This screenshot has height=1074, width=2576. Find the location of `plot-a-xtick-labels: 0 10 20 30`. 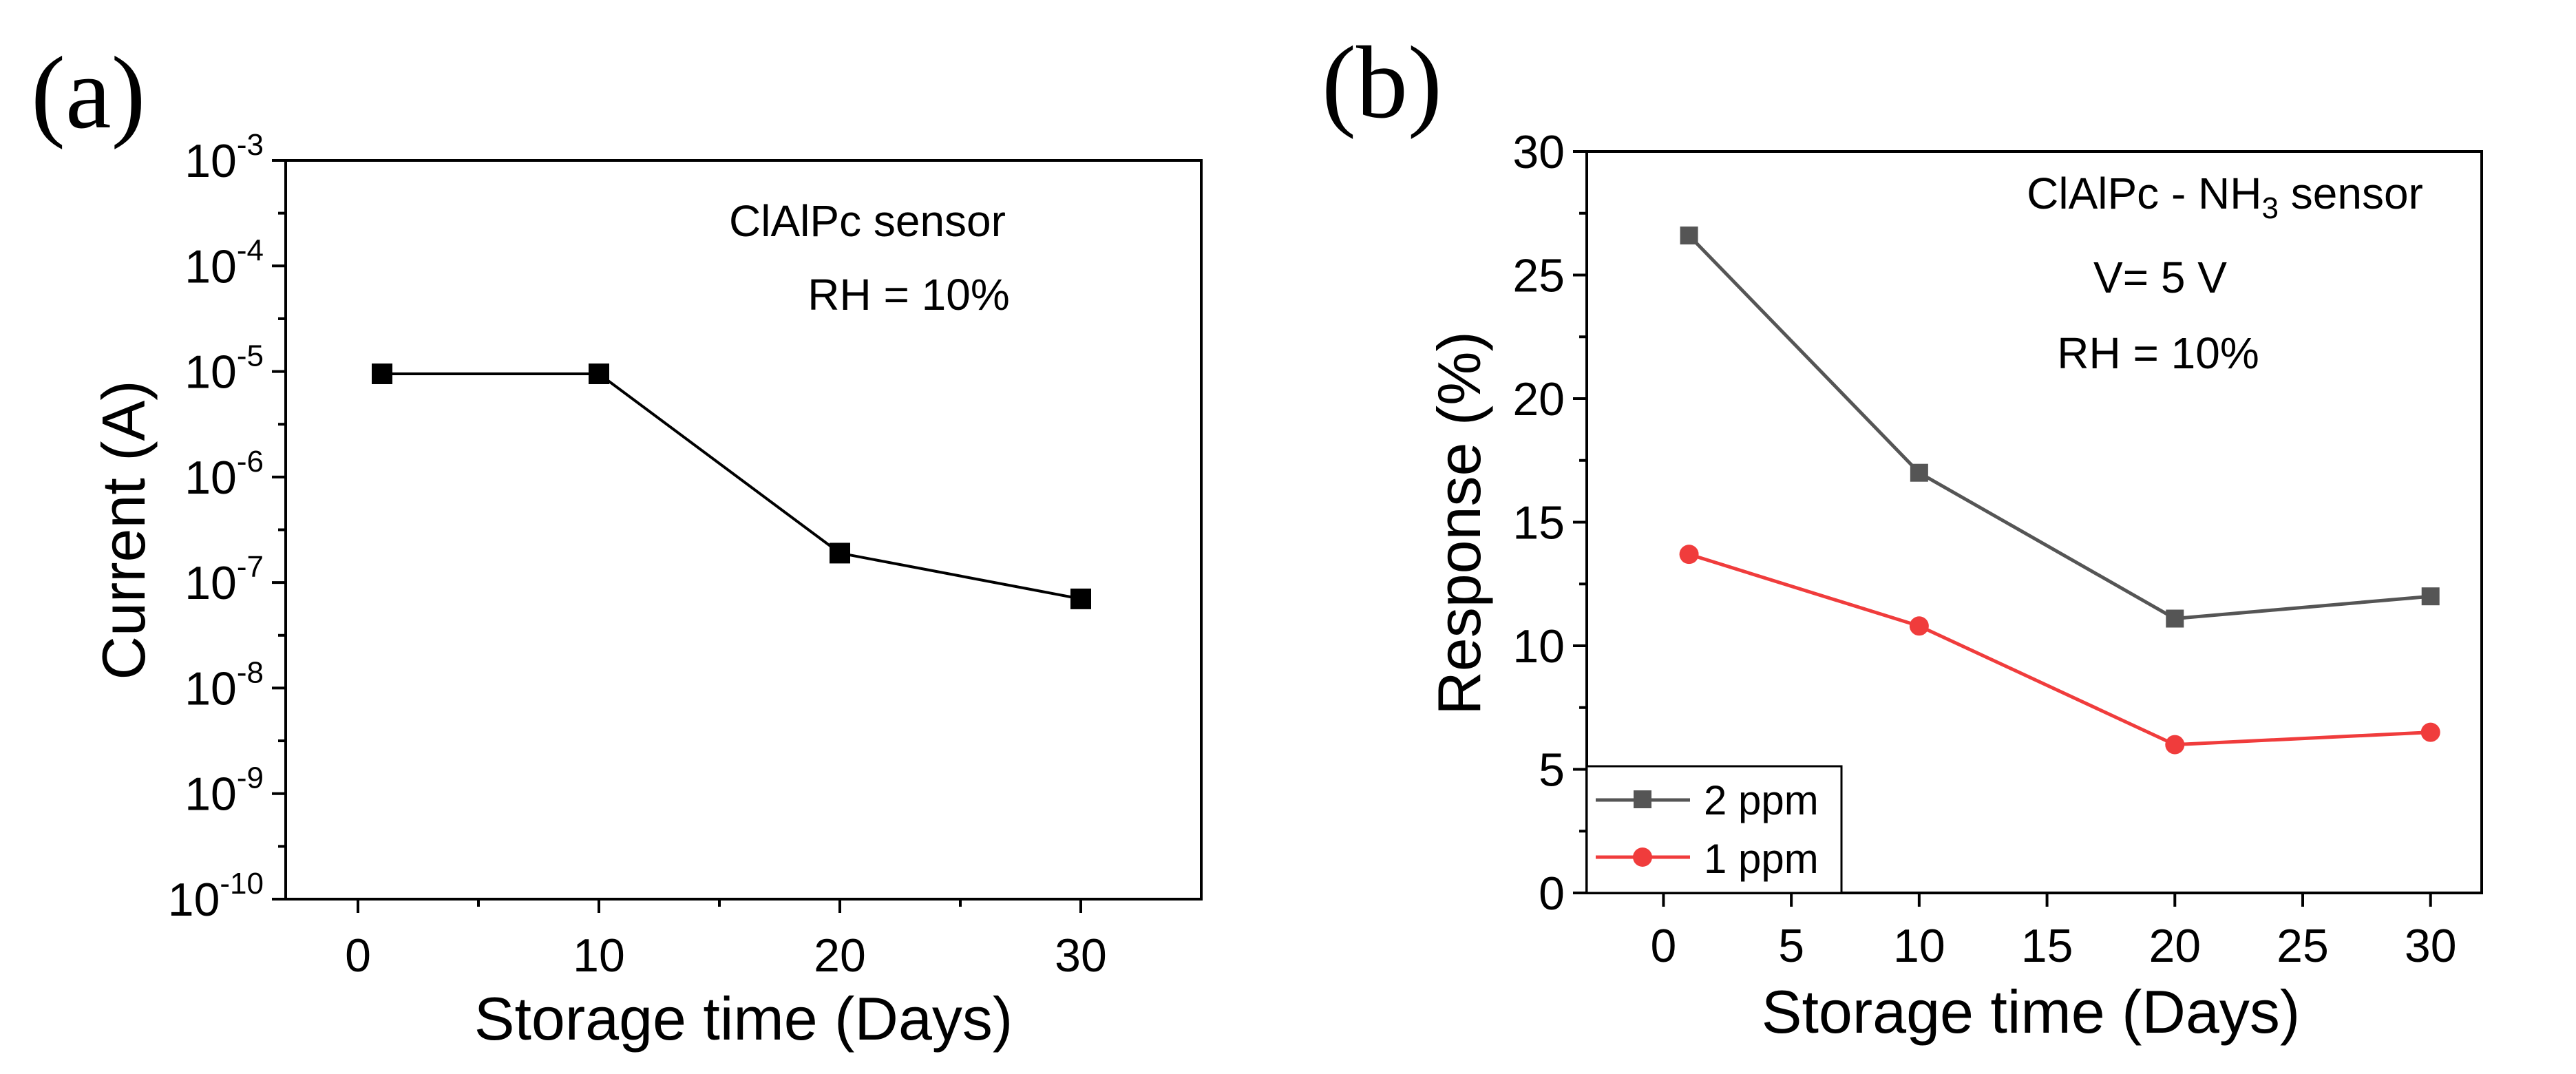

plot-a-xtick-labels: 0 10 20 30 is located at coordinates (726, 955).